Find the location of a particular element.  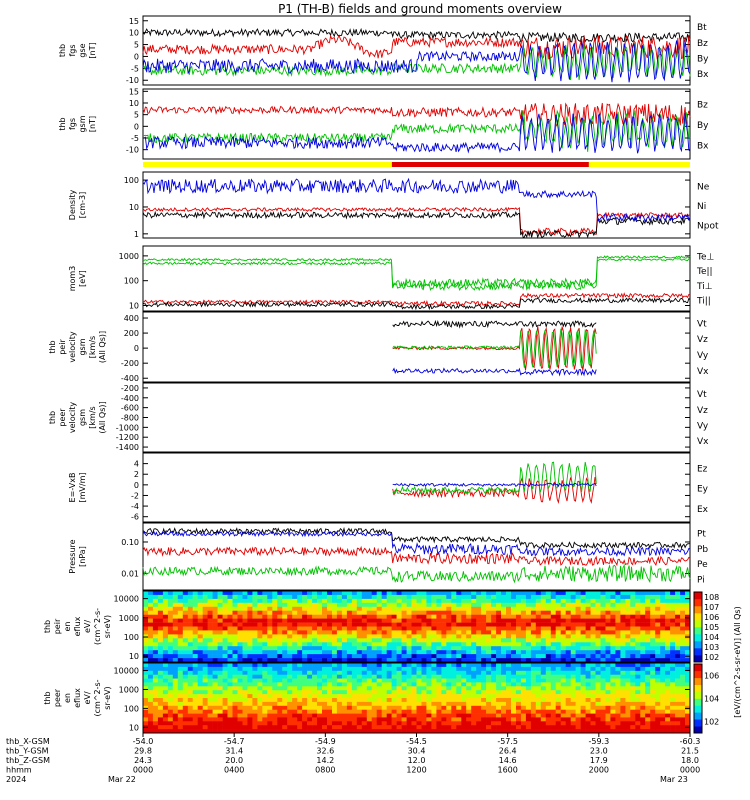

legend-Vz: Vz is located at coordinates (702, 340).